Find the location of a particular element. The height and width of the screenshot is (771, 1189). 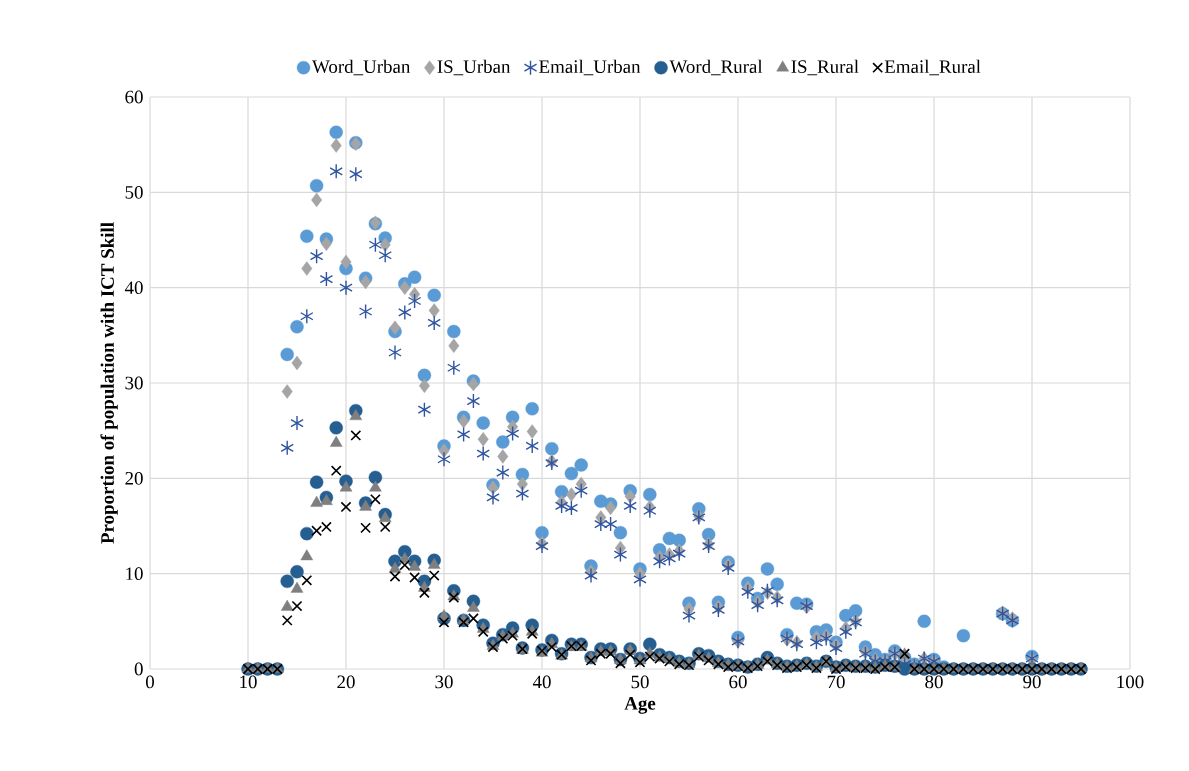

x-tick-label: 30 is located at coordinates (444, 682).